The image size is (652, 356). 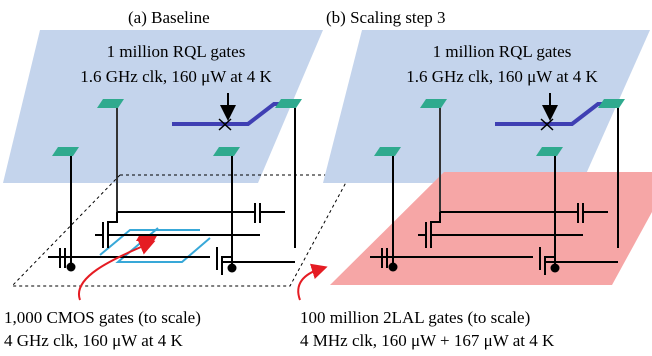 I want to click on caption-b-line1: 100 million 2LAL gates (to scale), so click(x=415, y=317).